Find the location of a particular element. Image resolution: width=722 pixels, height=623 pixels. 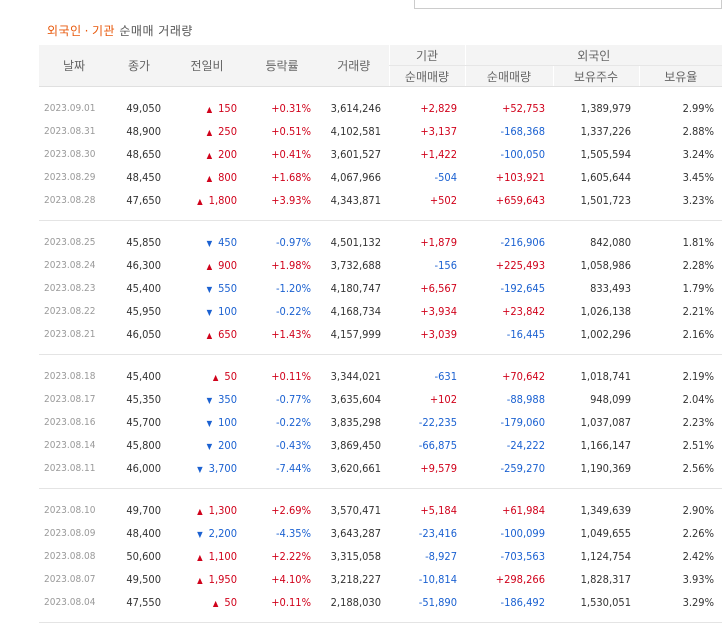

cell-rate: +1.98% is located at coordinates (282, 265).